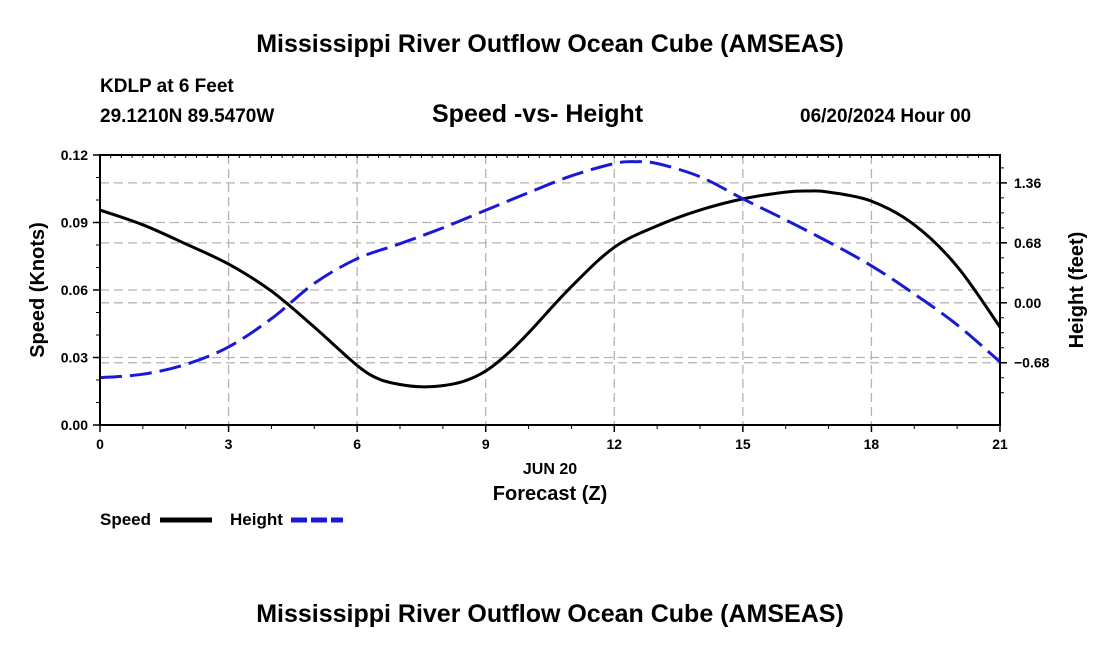  I want to click on y-right-tick-label: −0.68, so click(1032, 363).